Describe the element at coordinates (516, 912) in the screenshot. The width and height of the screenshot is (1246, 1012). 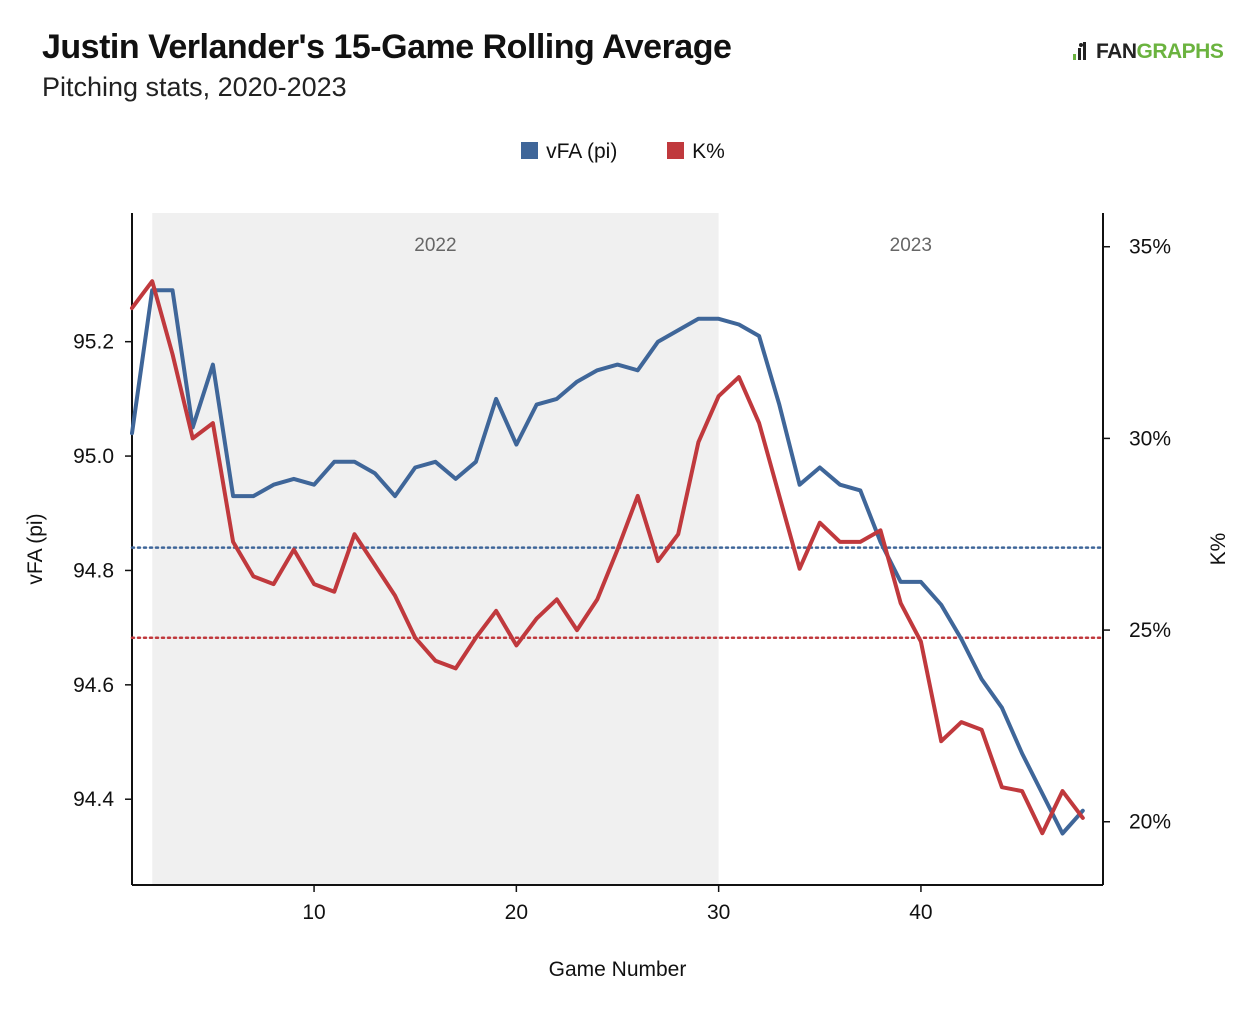
I see `x-tick-label: 20` at that location.